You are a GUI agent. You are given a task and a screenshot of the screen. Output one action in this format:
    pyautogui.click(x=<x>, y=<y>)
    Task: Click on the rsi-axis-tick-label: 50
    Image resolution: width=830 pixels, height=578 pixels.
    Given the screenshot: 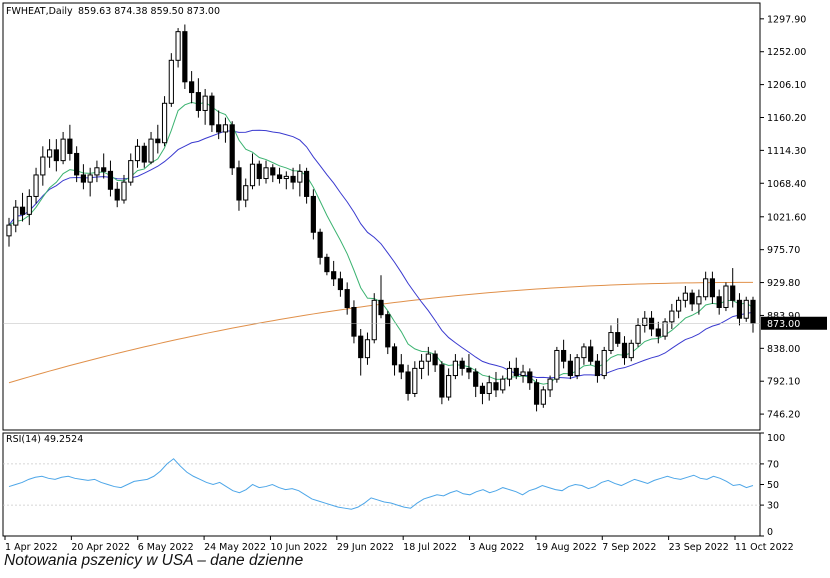 What is the action you would take?
    pyautogui.click(x=773, y=485)
    